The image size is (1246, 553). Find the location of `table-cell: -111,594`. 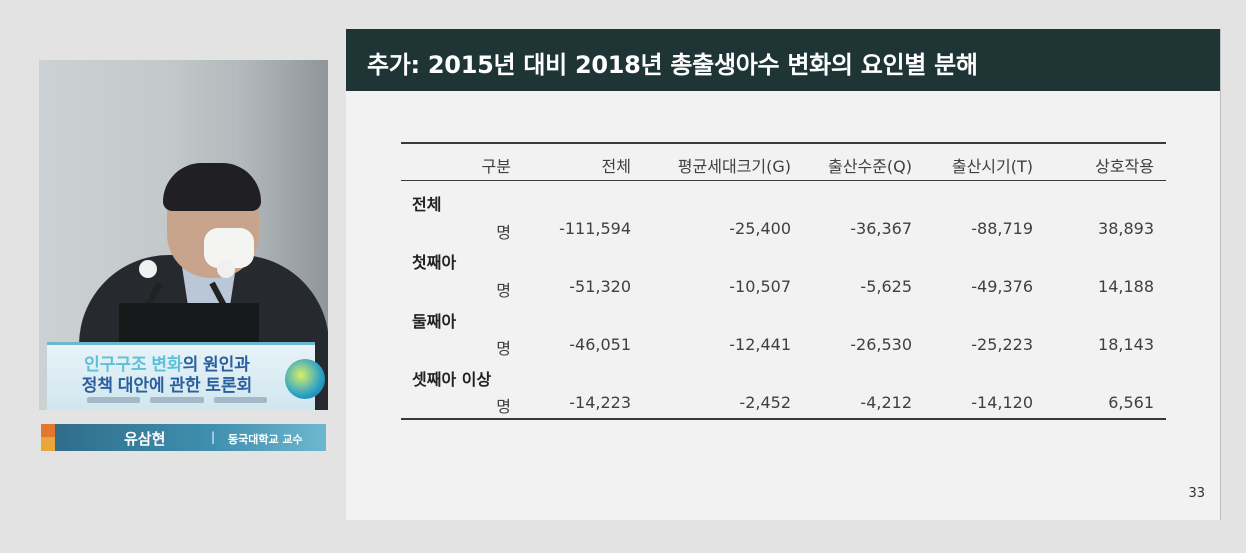

table-cell: -111,594 is located at coordinates (595, 228).